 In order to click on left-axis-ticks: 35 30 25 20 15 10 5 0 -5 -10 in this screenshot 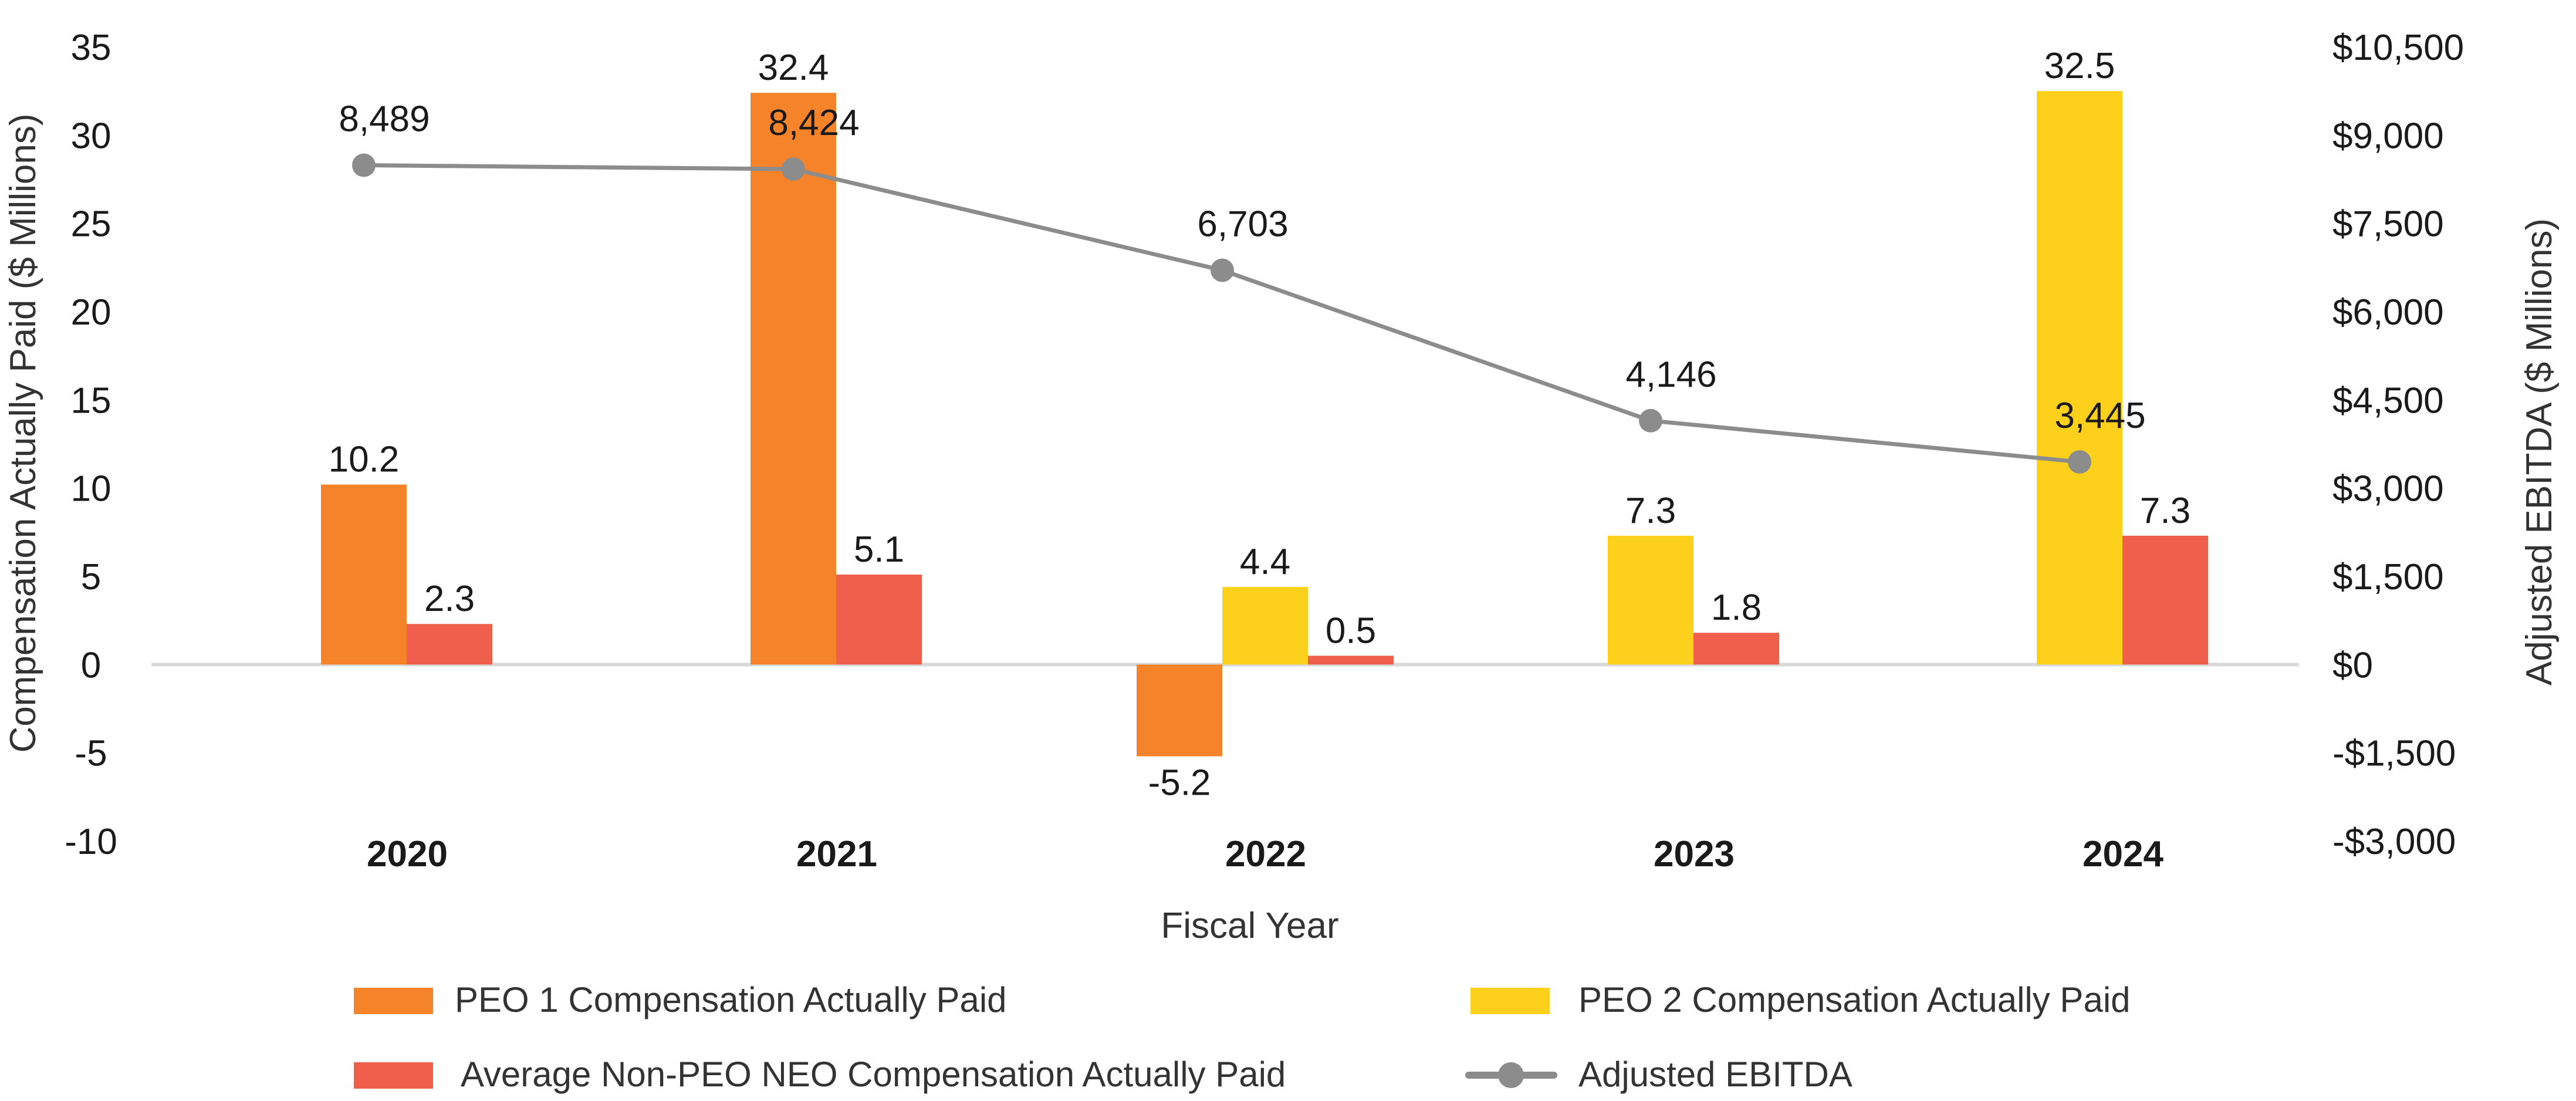, I will do `click(91, 445)`.